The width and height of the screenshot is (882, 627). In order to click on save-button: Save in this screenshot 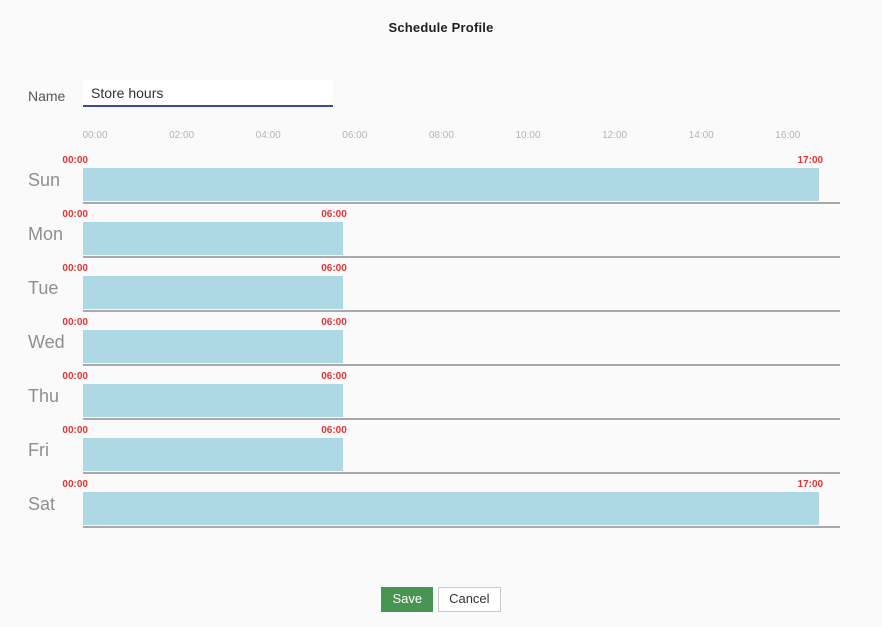, I will do `click(407, 599)`.